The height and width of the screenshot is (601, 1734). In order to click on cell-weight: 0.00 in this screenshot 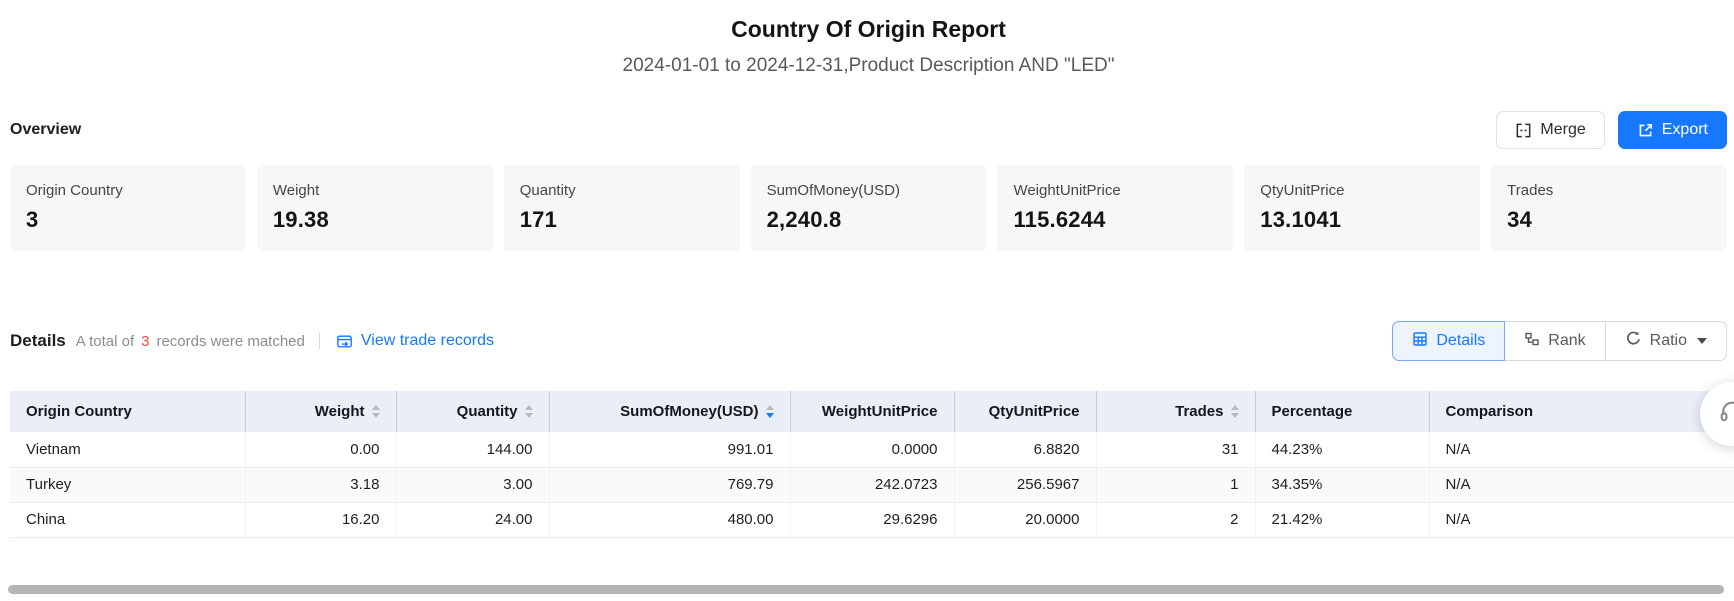, I will do `click(321, 450)`.